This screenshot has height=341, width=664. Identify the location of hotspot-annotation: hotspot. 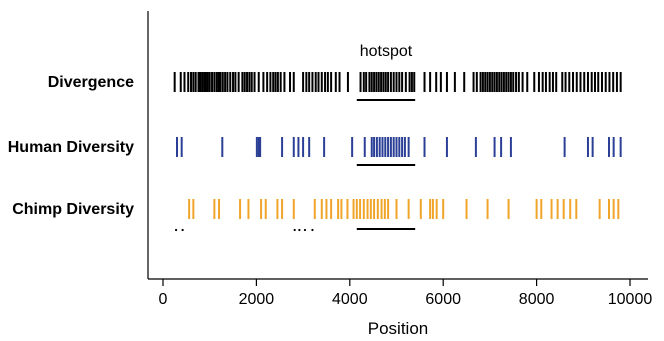
(386, 136).